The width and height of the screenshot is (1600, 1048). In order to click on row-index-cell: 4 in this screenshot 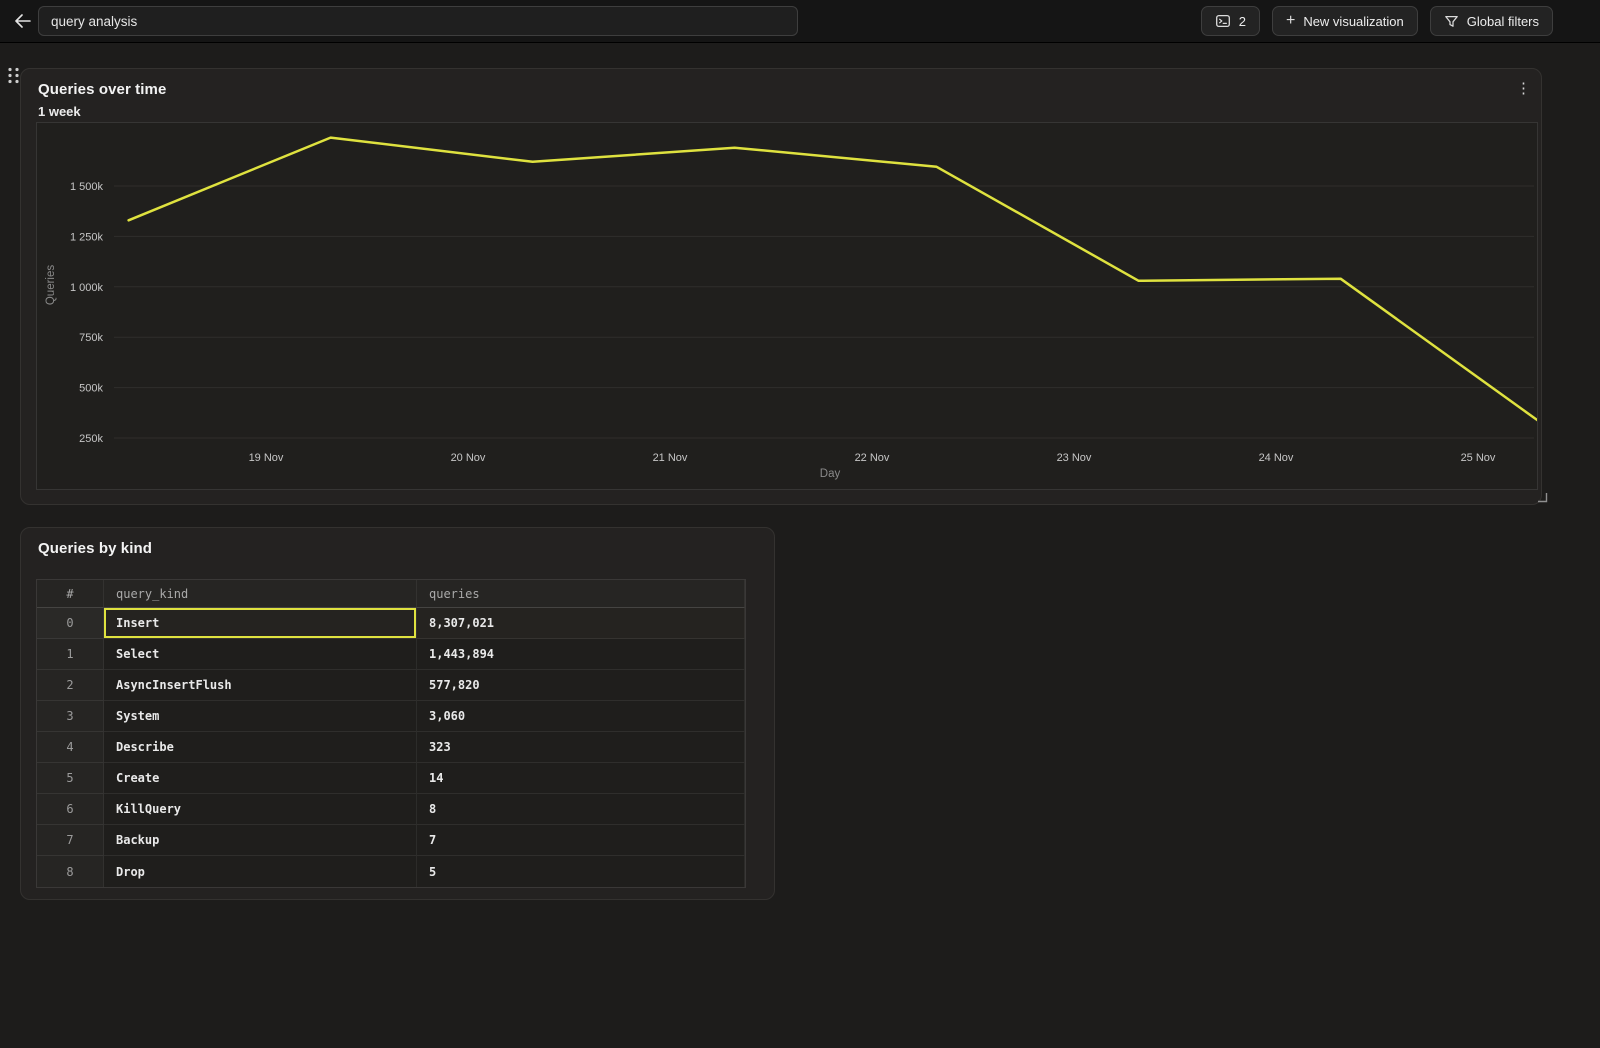, I will do `click(70, 747)`.